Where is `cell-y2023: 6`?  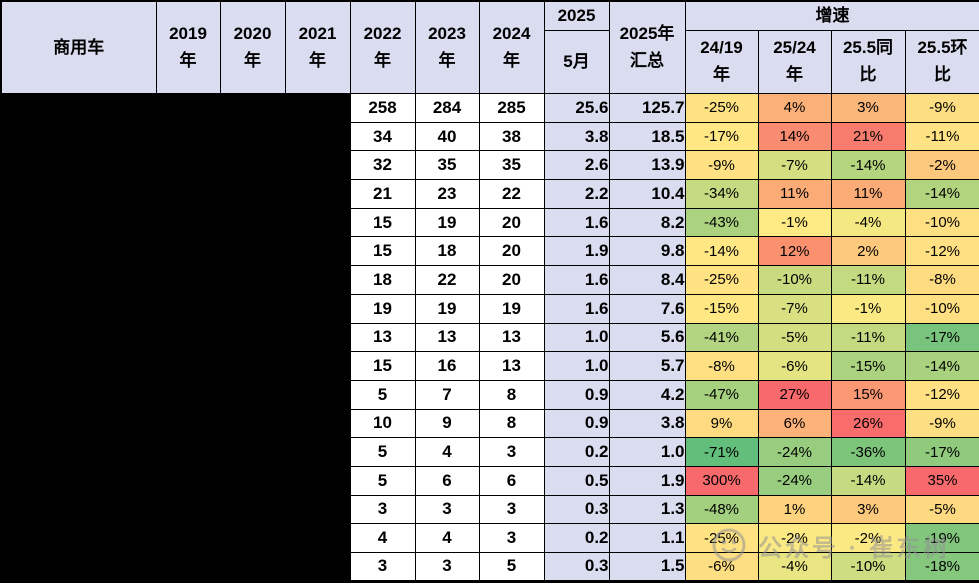
cell-y2023: 6 is located at coordinates (447, 480).